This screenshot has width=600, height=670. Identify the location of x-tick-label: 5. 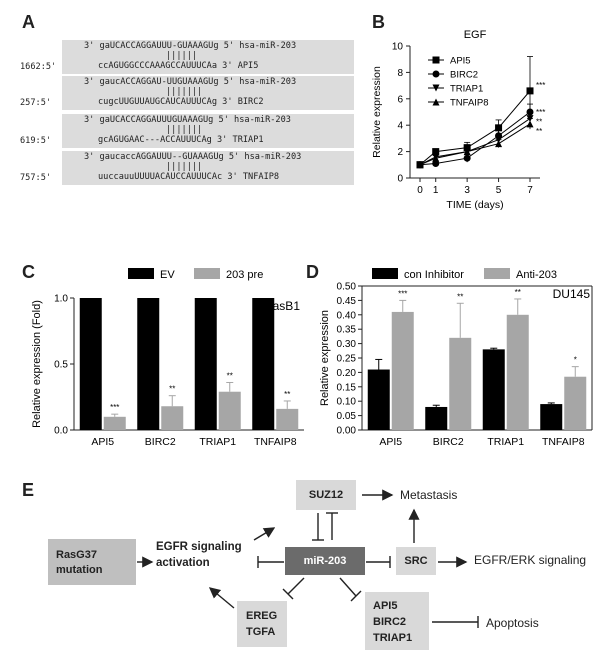
(499, 190).